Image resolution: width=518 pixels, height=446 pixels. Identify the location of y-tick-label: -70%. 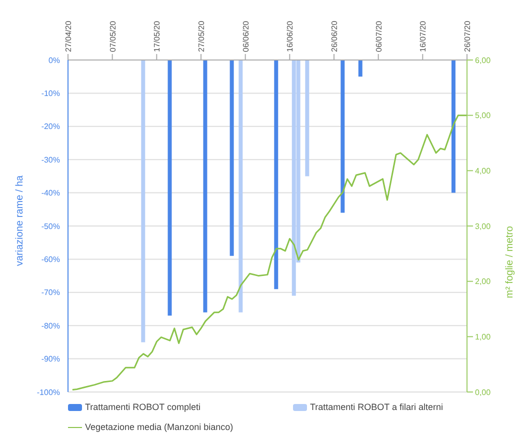
(50, 293).